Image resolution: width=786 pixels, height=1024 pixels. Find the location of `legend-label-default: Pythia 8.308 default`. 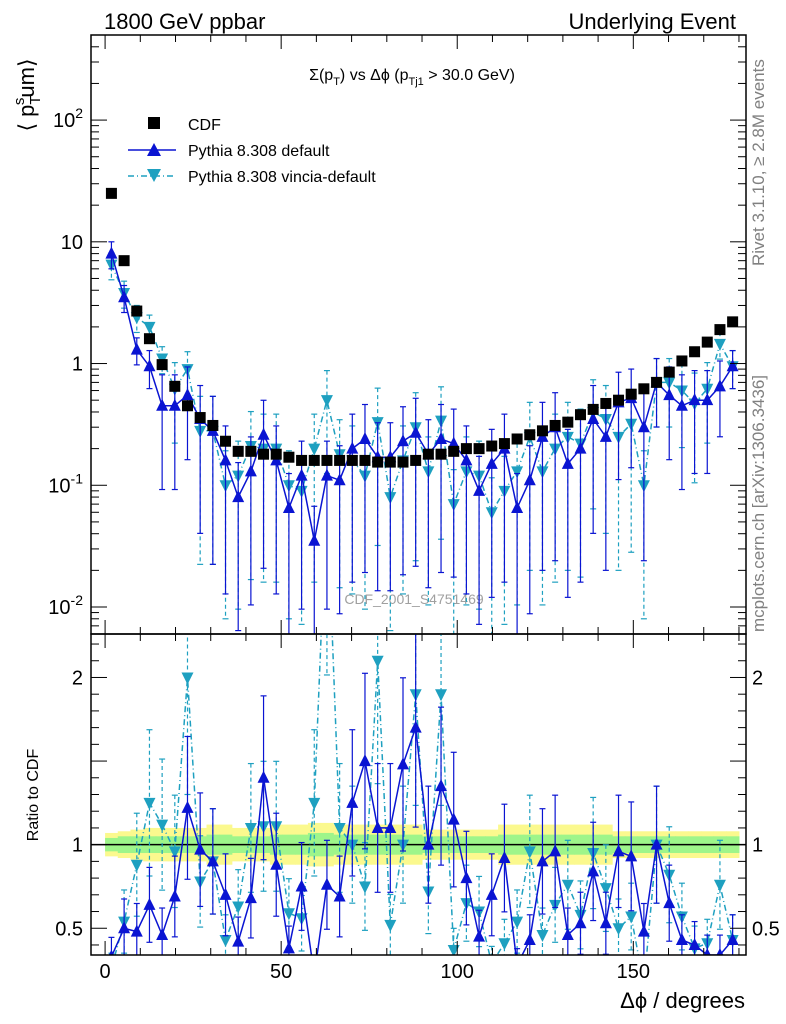

legend-label-default: Pythia 8.308 default is located at coordinates (259, 151).